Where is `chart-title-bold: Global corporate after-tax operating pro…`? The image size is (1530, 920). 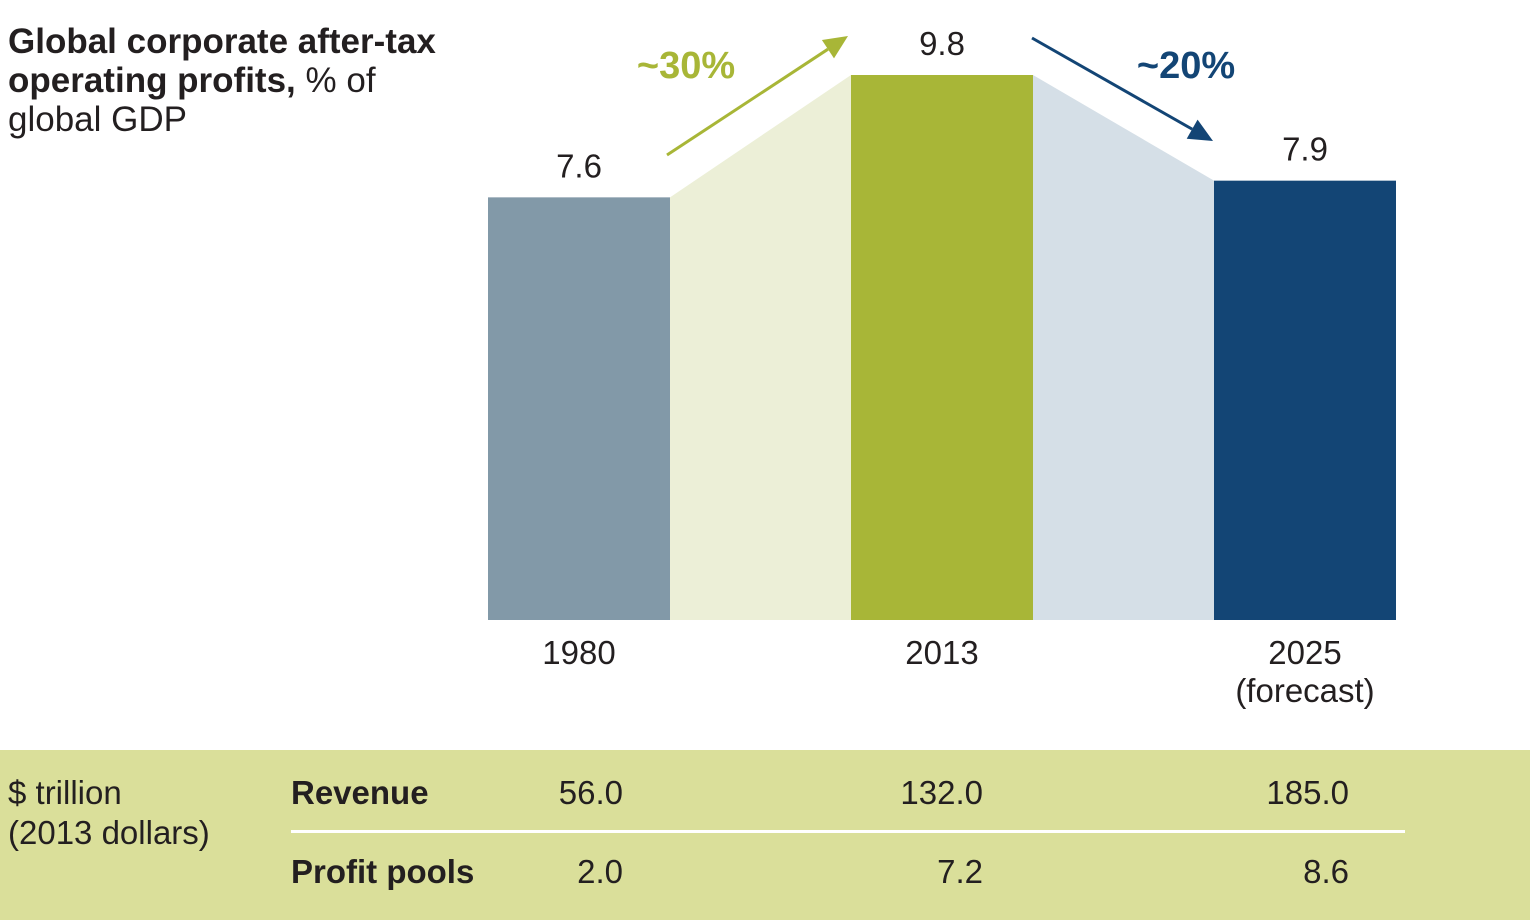
chart-title-bold: Global corporate after-tax operating pro… is located at coordinates (222, 61).